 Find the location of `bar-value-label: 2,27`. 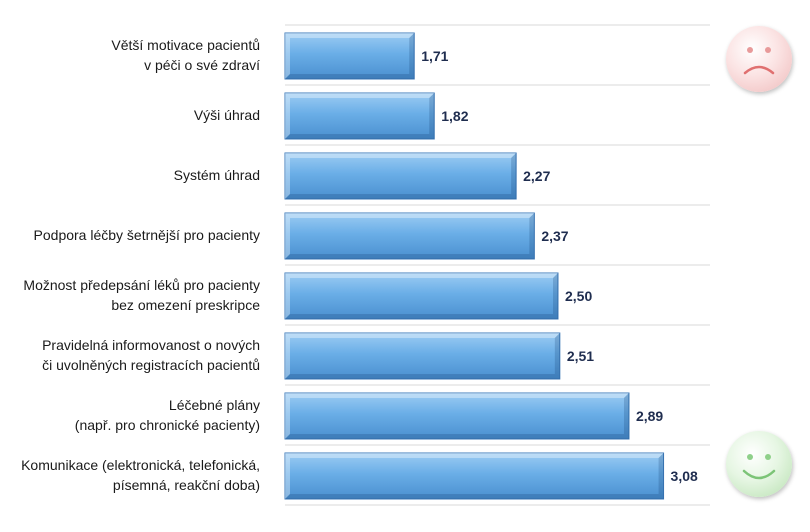

bar-value-label: 2,27 is located at coordinates (537, 176).